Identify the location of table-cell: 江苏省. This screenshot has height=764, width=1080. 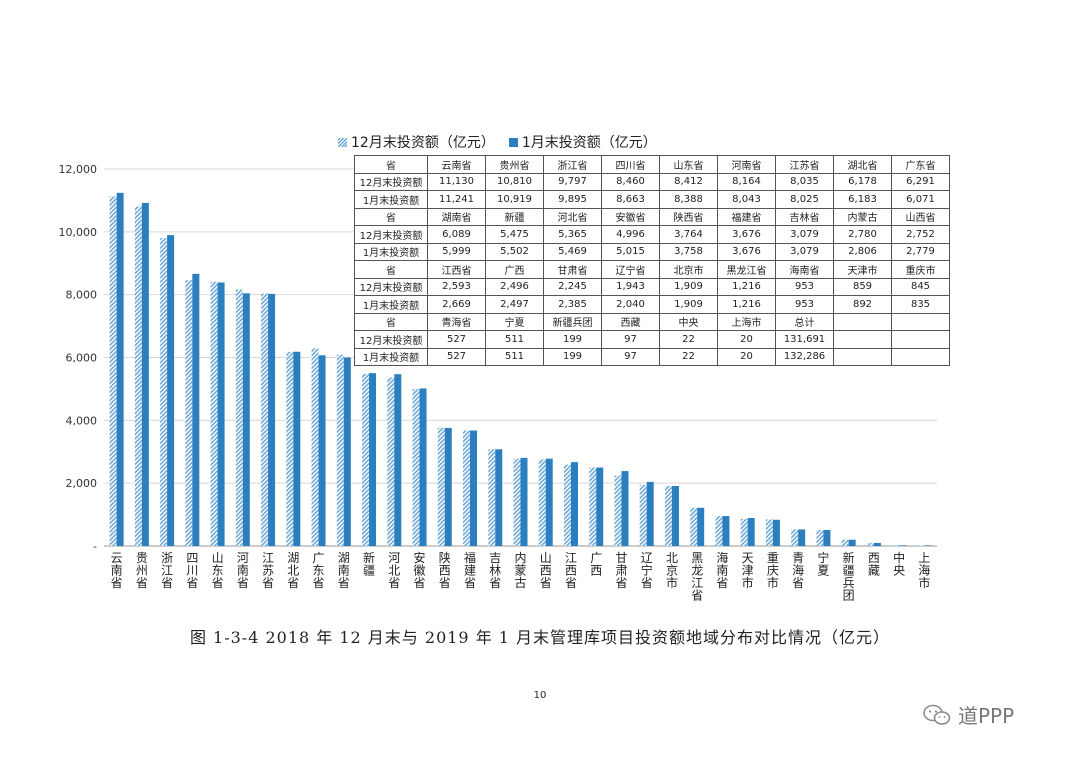
(804, 164).